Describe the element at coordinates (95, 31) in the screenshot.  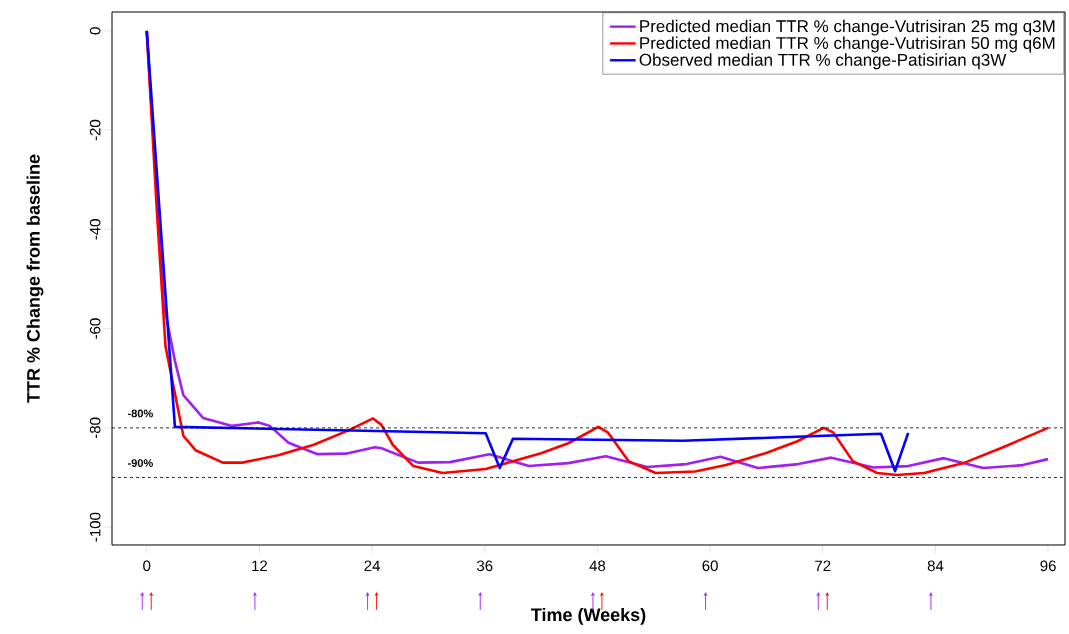
I see `y-tick-label: 0` at that location.